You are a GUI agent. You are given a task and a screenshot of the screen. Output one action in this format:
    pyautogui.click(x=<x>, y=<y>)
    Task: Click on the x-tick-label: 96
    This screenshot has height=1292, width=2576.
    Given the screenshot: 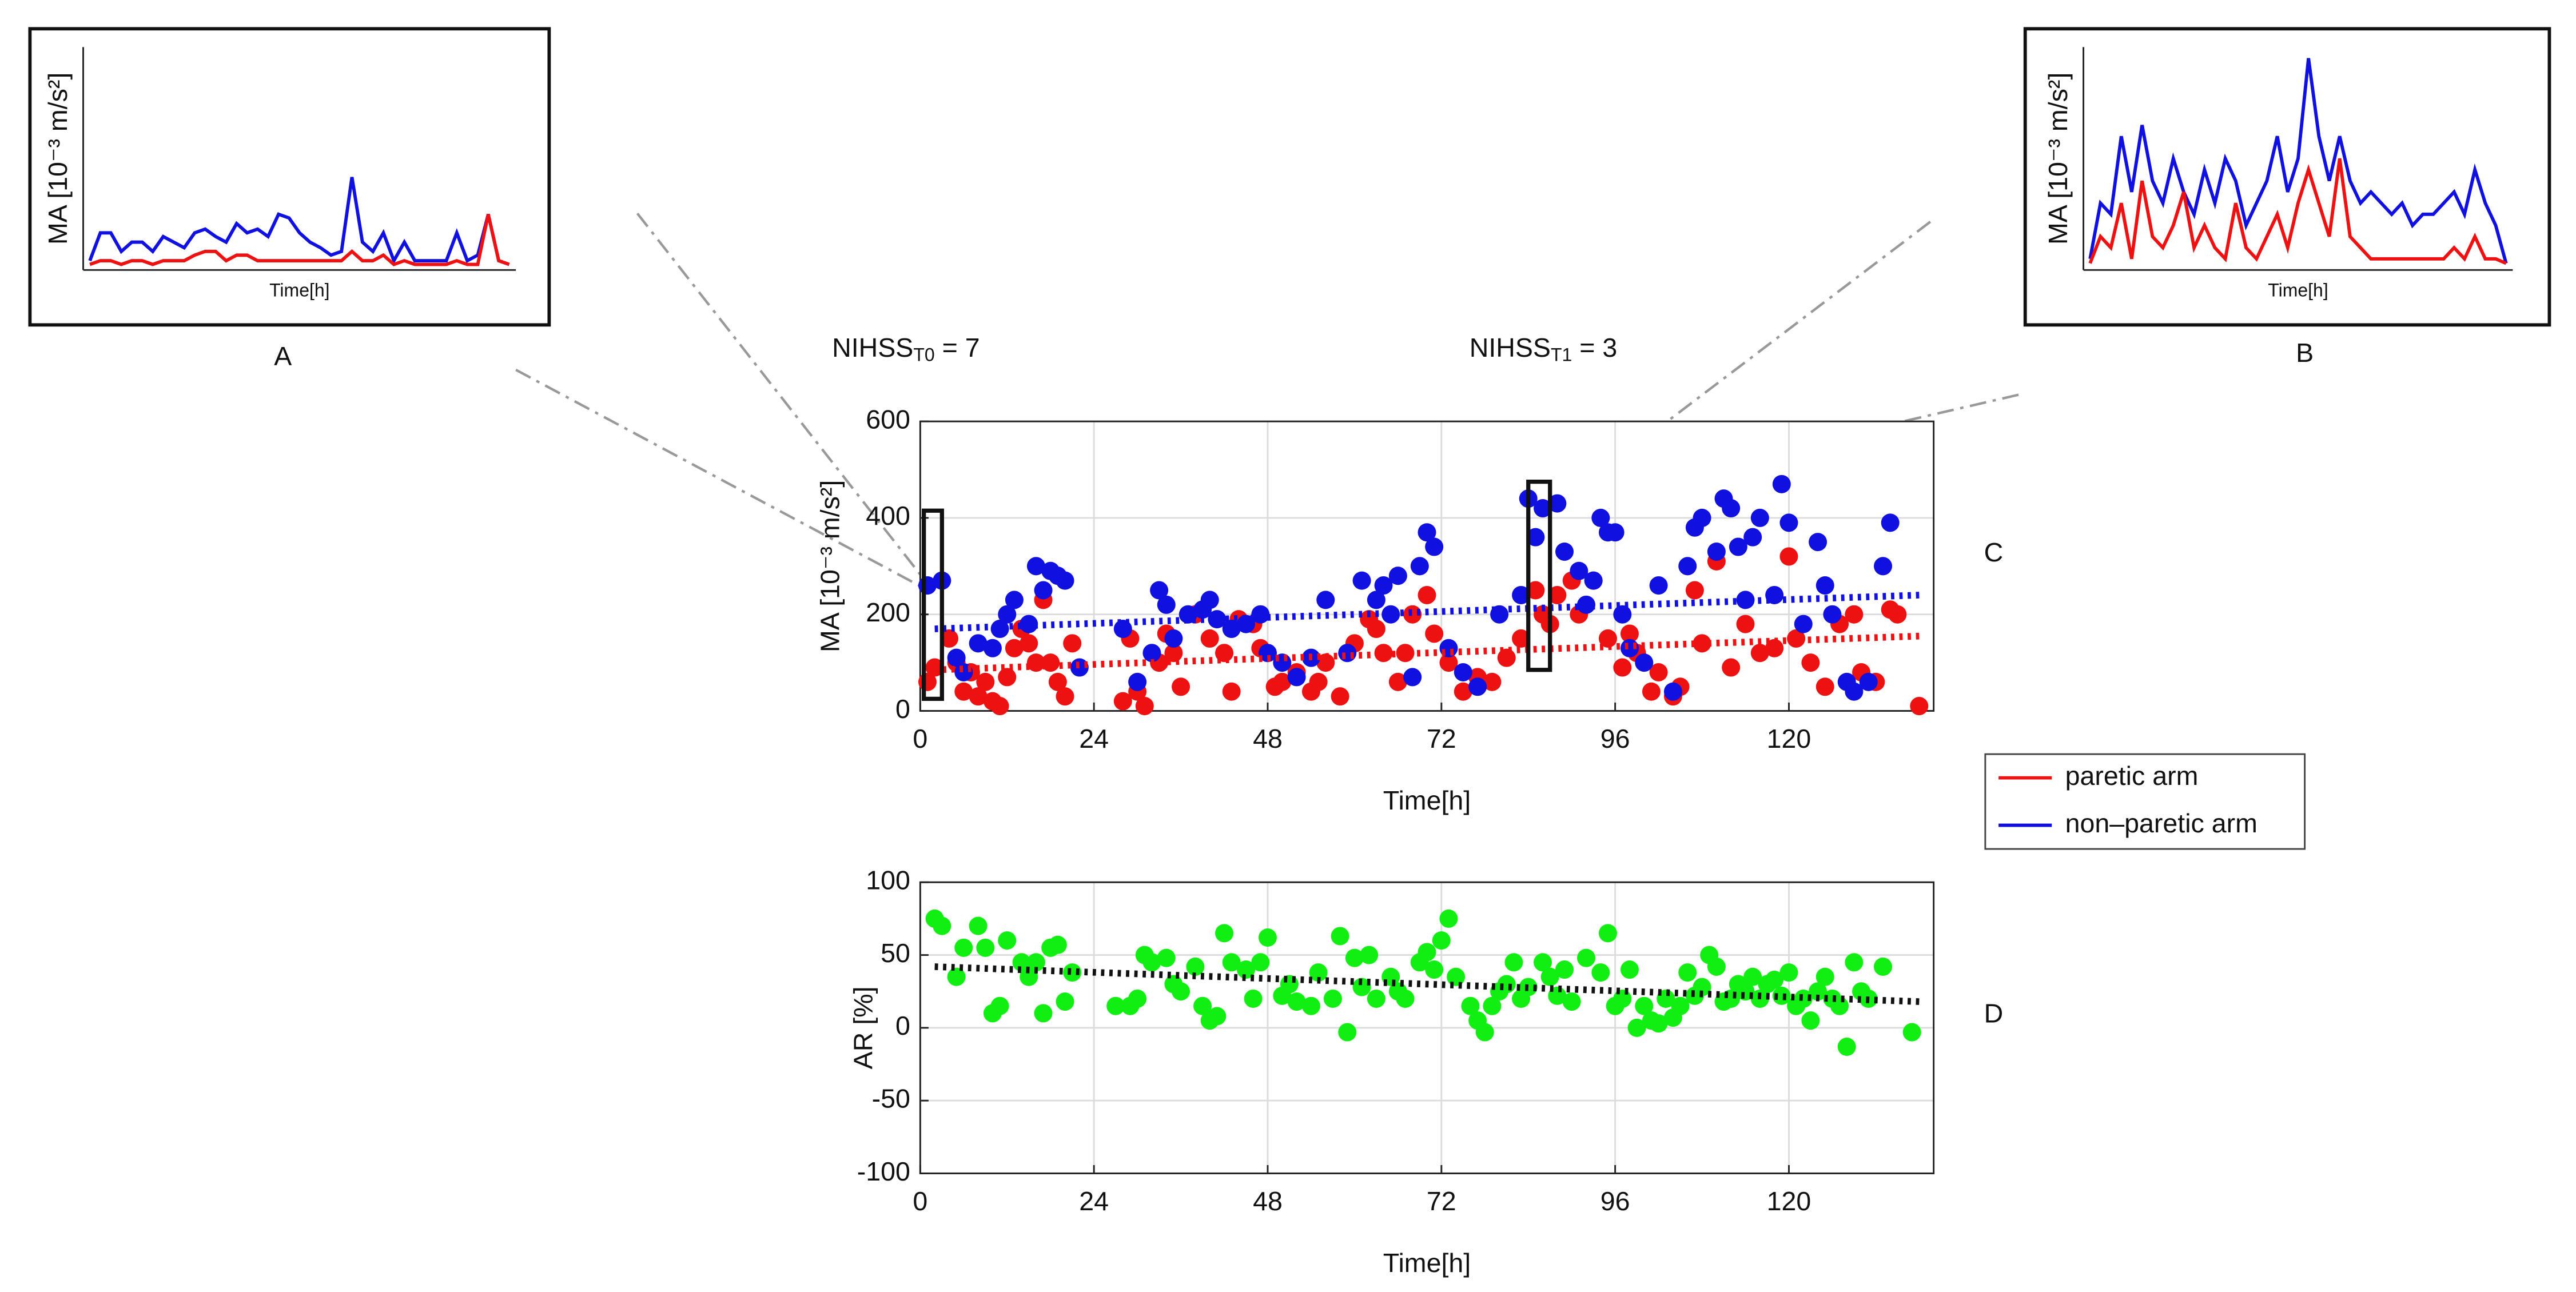 What is the action you would take?
    pyautogui.click(x=1615, y=738)
    